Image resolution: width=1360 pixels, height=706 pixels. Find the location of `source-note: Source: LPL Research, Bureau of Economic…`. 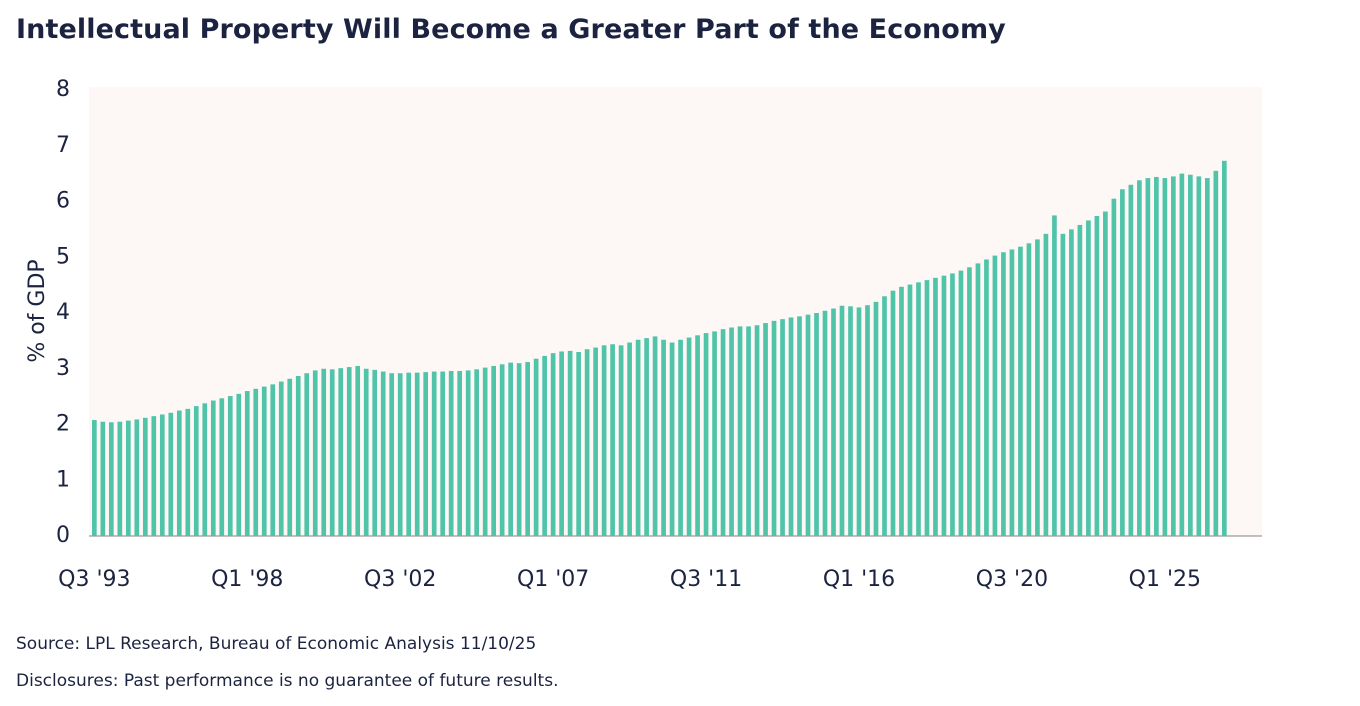

source-note: Source: LPL Research, Bureau of Economic… is located at coordinates (276, 644).